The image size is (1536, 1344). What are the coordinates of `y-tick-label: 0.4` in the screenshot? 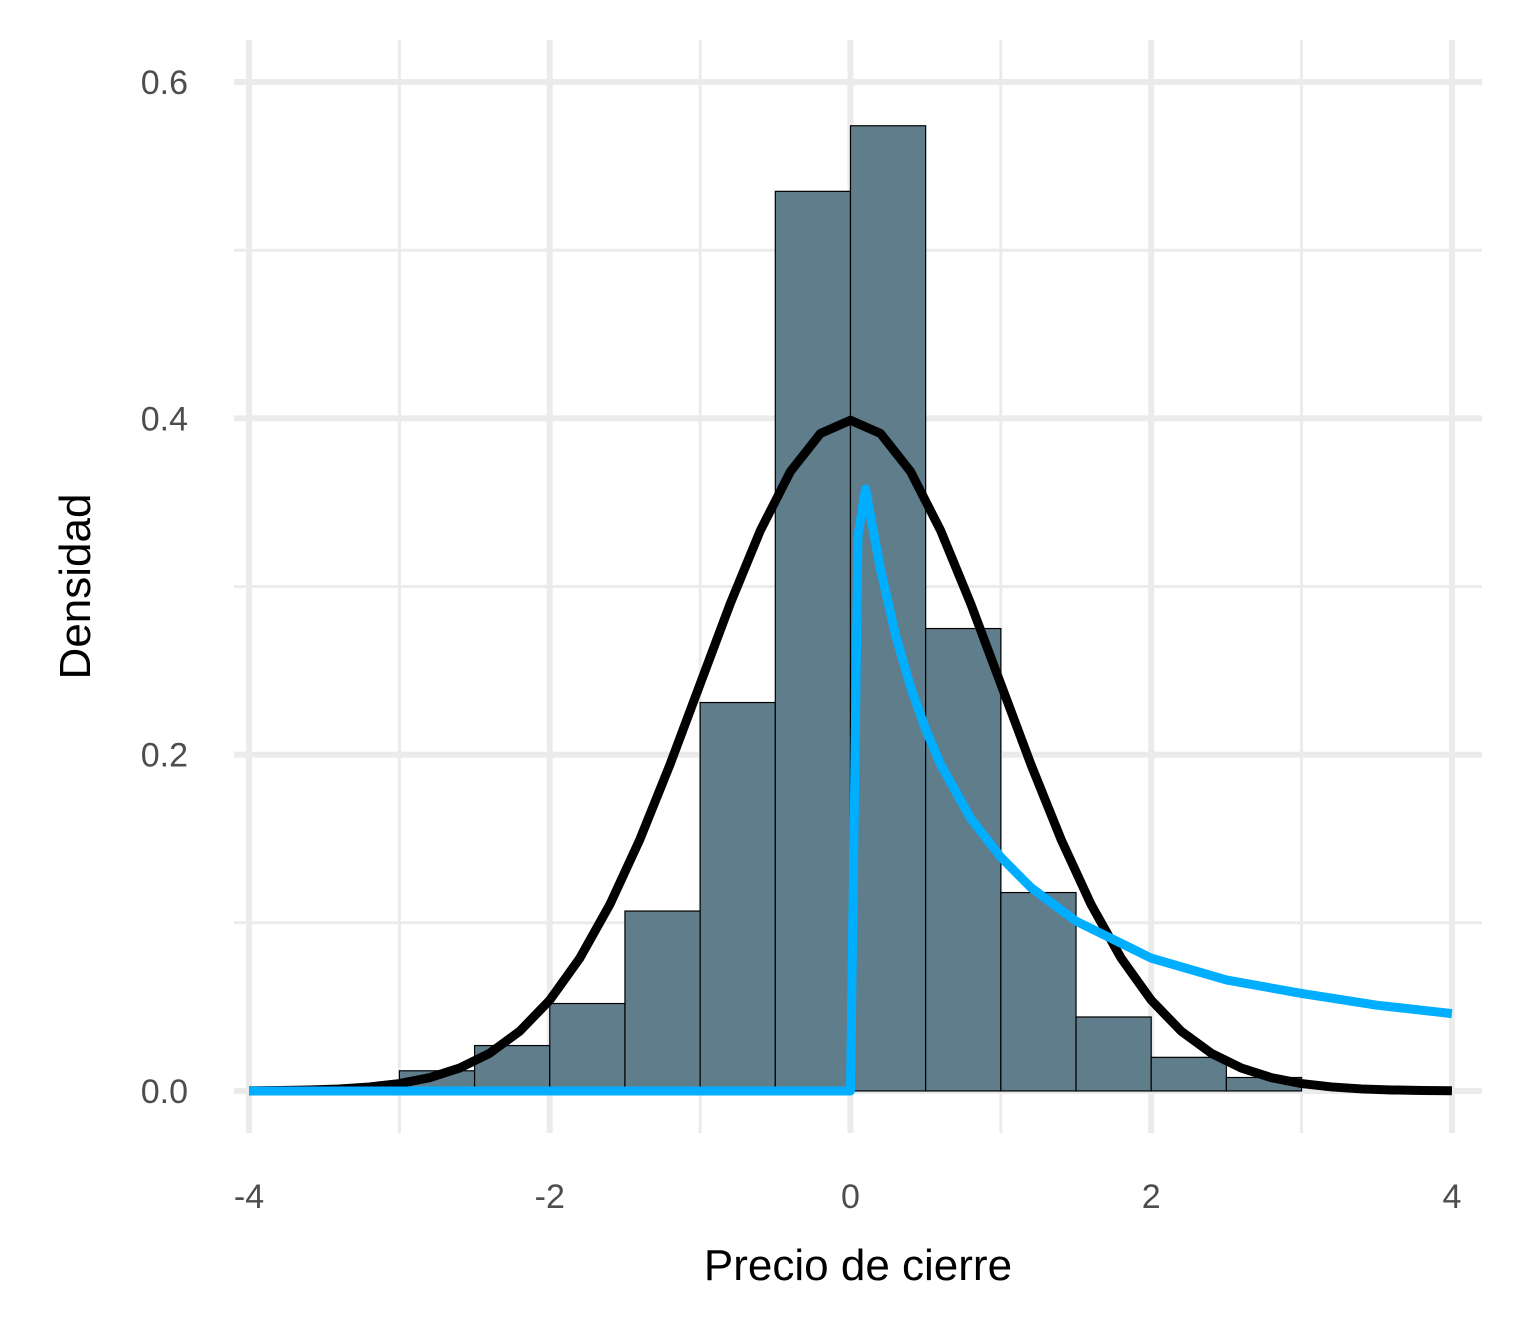 It's located at (164, 419).